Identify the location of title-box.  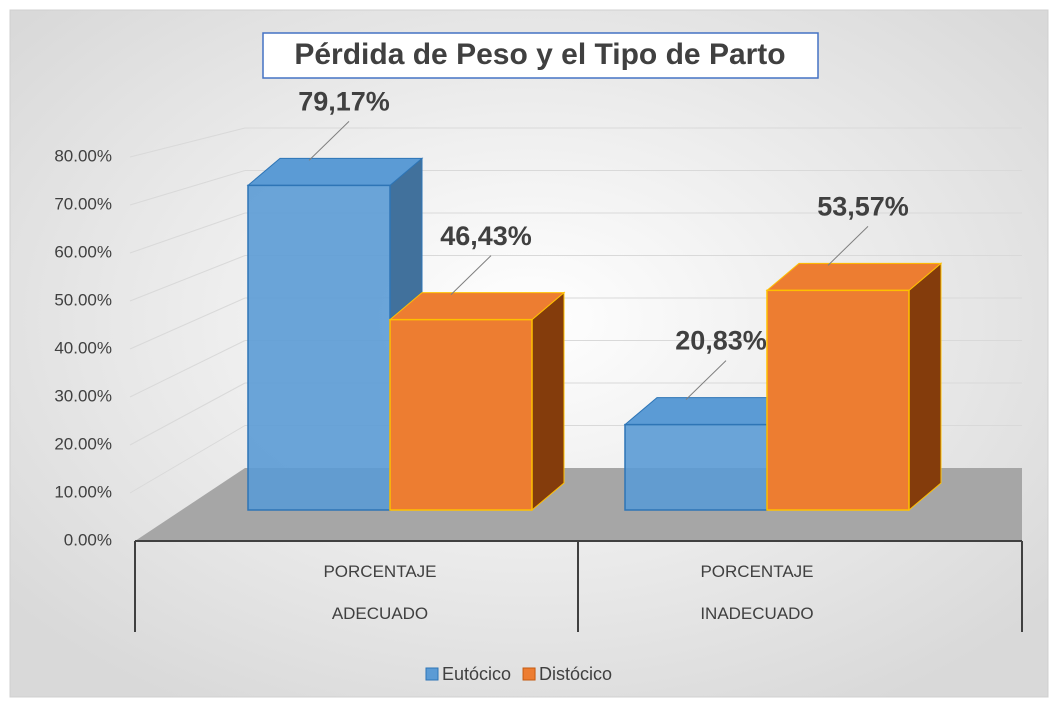
(540, 55).